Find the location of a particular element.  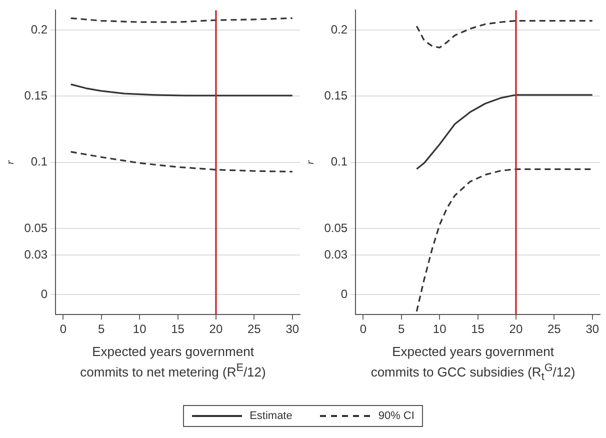

x-axis-title: Expected years government commits to net metering (R$^{E}$/12) is located at coordinates (173, 361).